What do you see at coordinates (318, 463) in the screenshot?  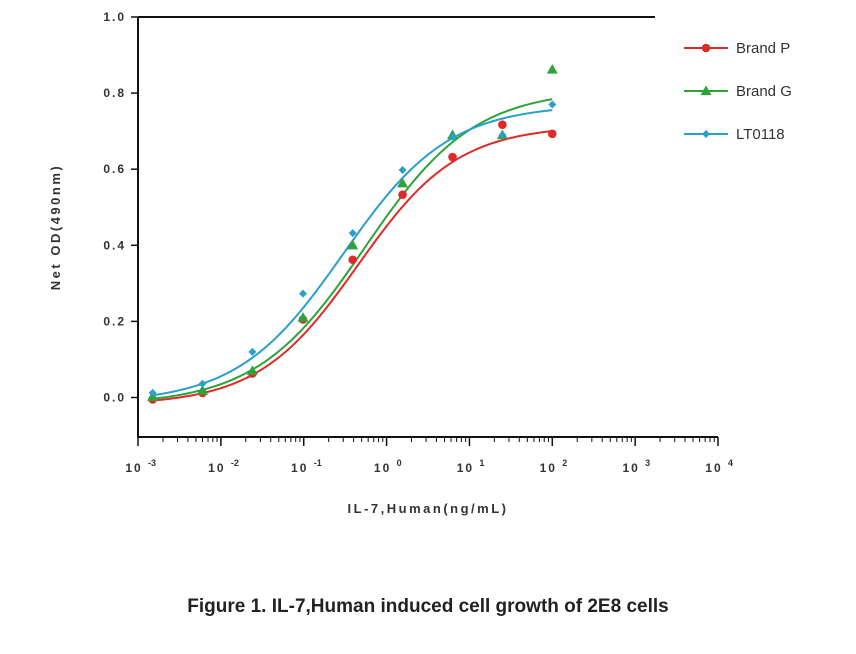 I see `x-tick-exponent: -1` at bounding box center [318, 463].